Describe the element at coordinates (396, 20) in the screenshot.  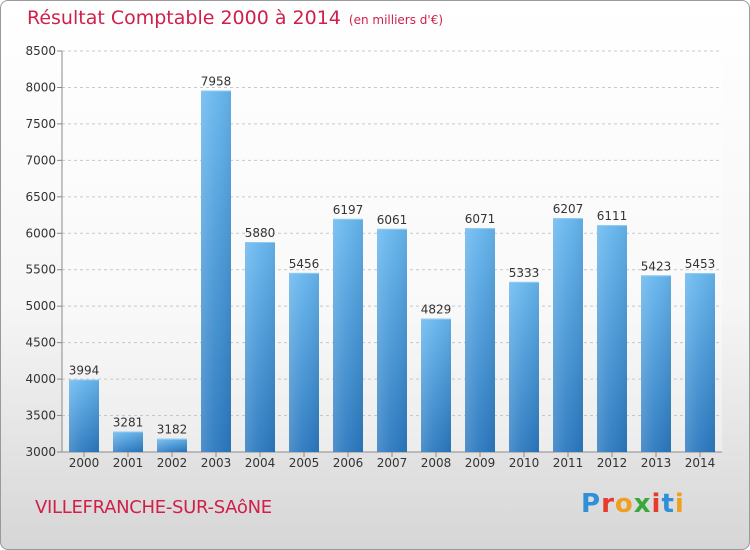
I see `unit-note: (en milliers d'€)` at that location.